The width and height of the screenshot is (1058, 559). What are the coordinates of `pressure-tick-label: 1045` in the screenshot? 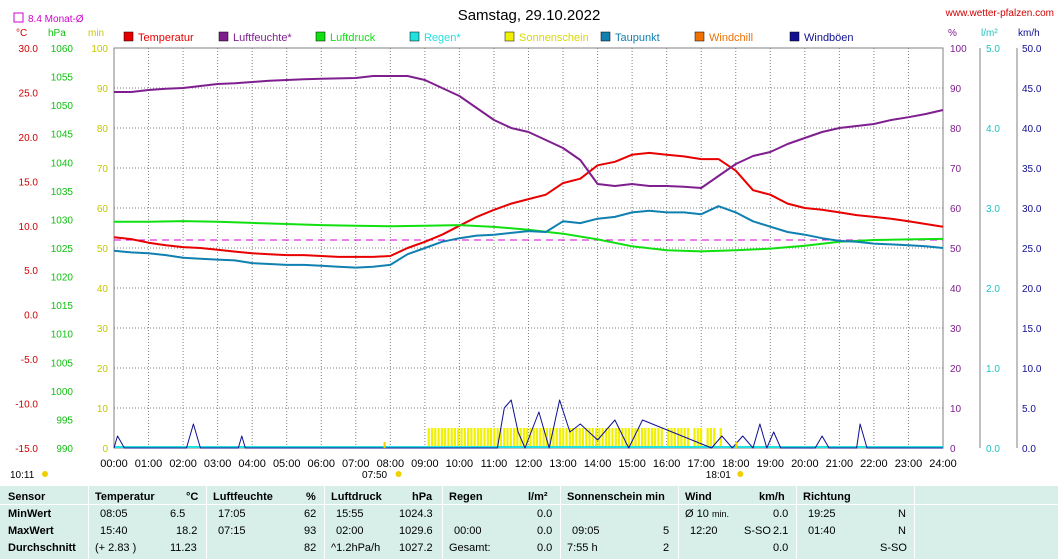 It's located at (62, 135).